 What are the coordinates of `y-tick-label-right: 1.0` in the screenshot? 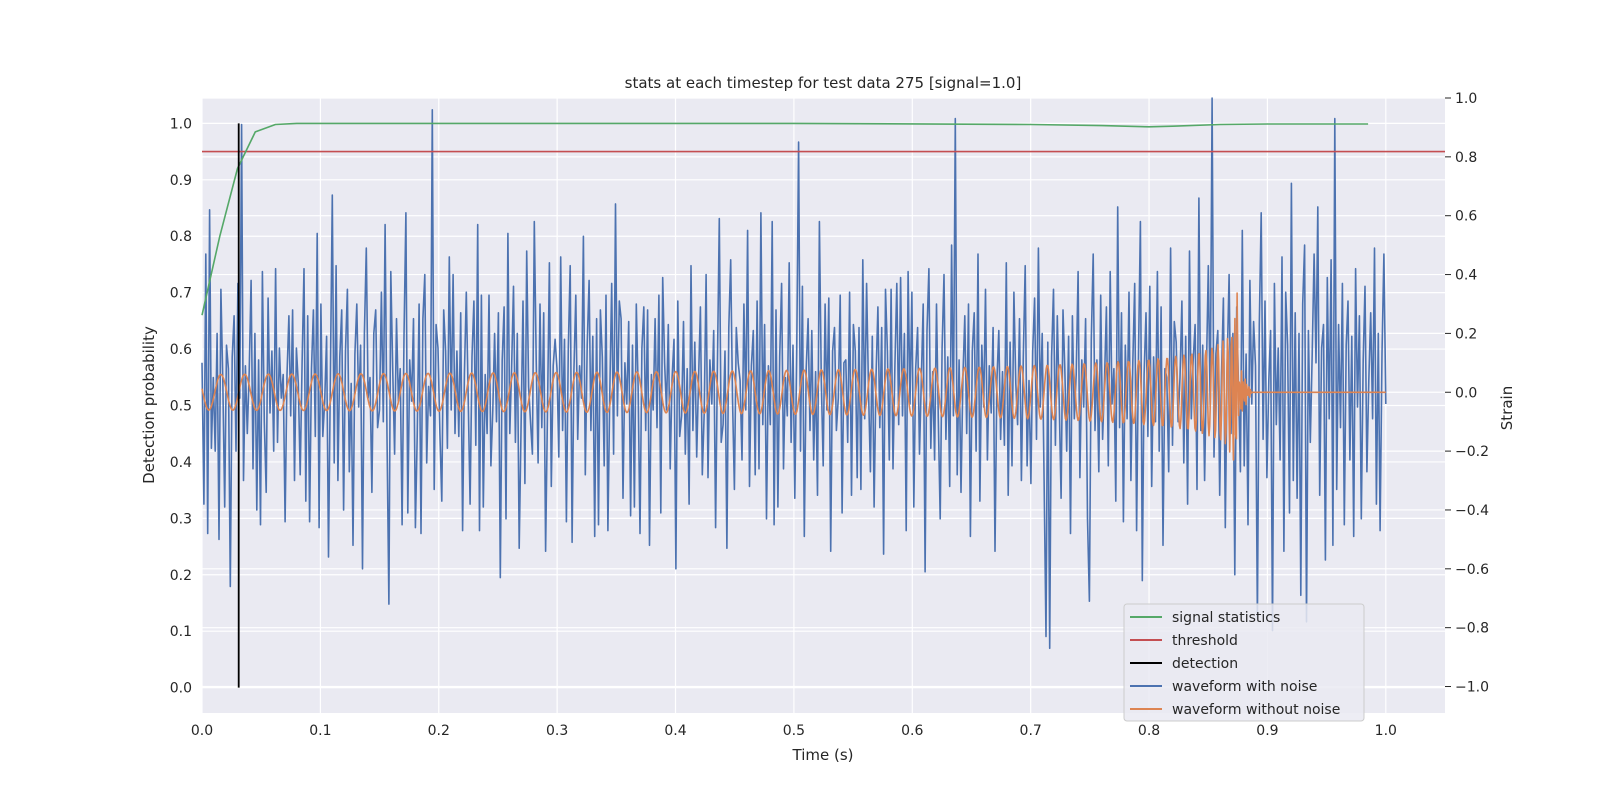 It's located at (1466, 99).